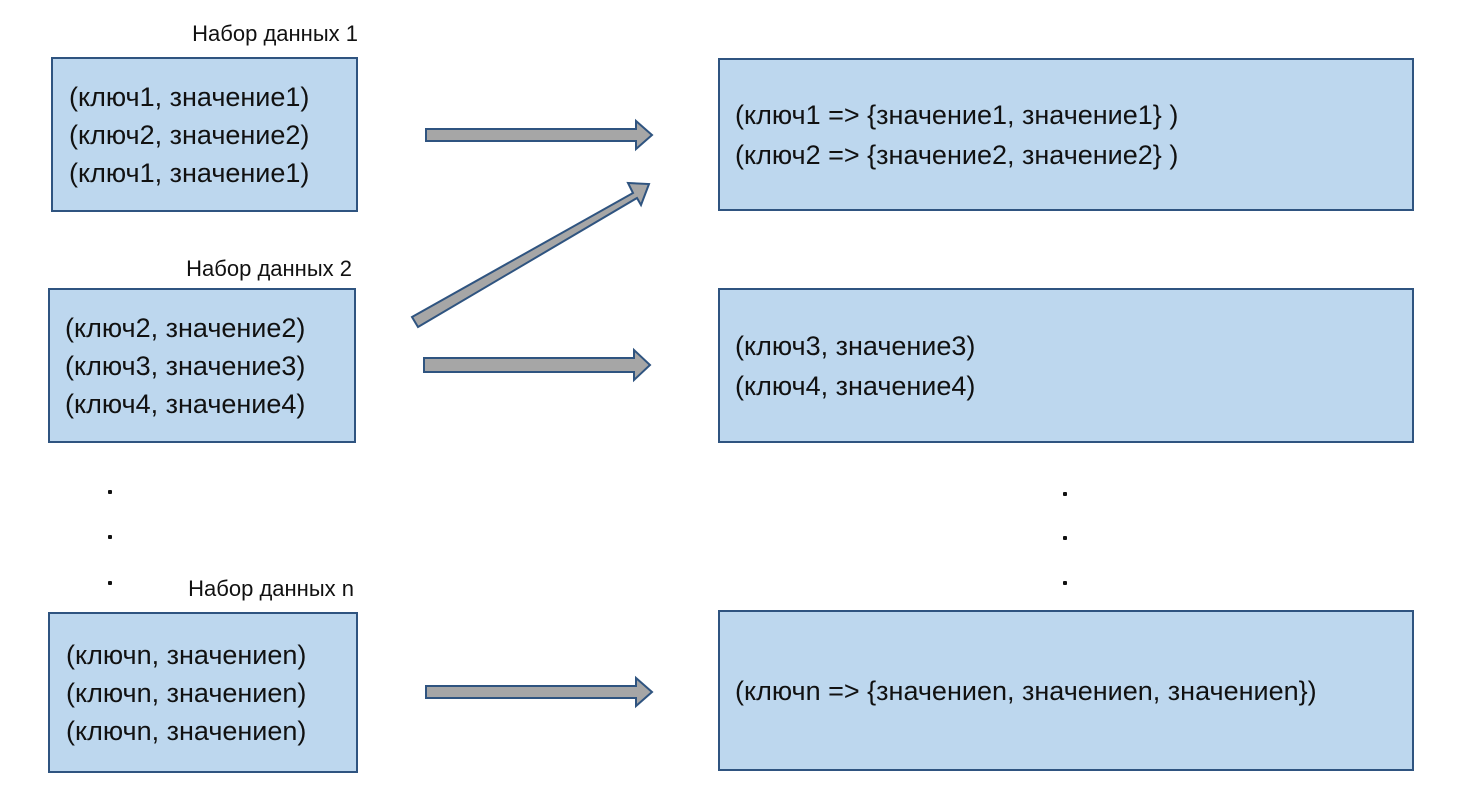  I want to click on dataset-1-line-1: (ключ1, значение1), so click(189, 96).